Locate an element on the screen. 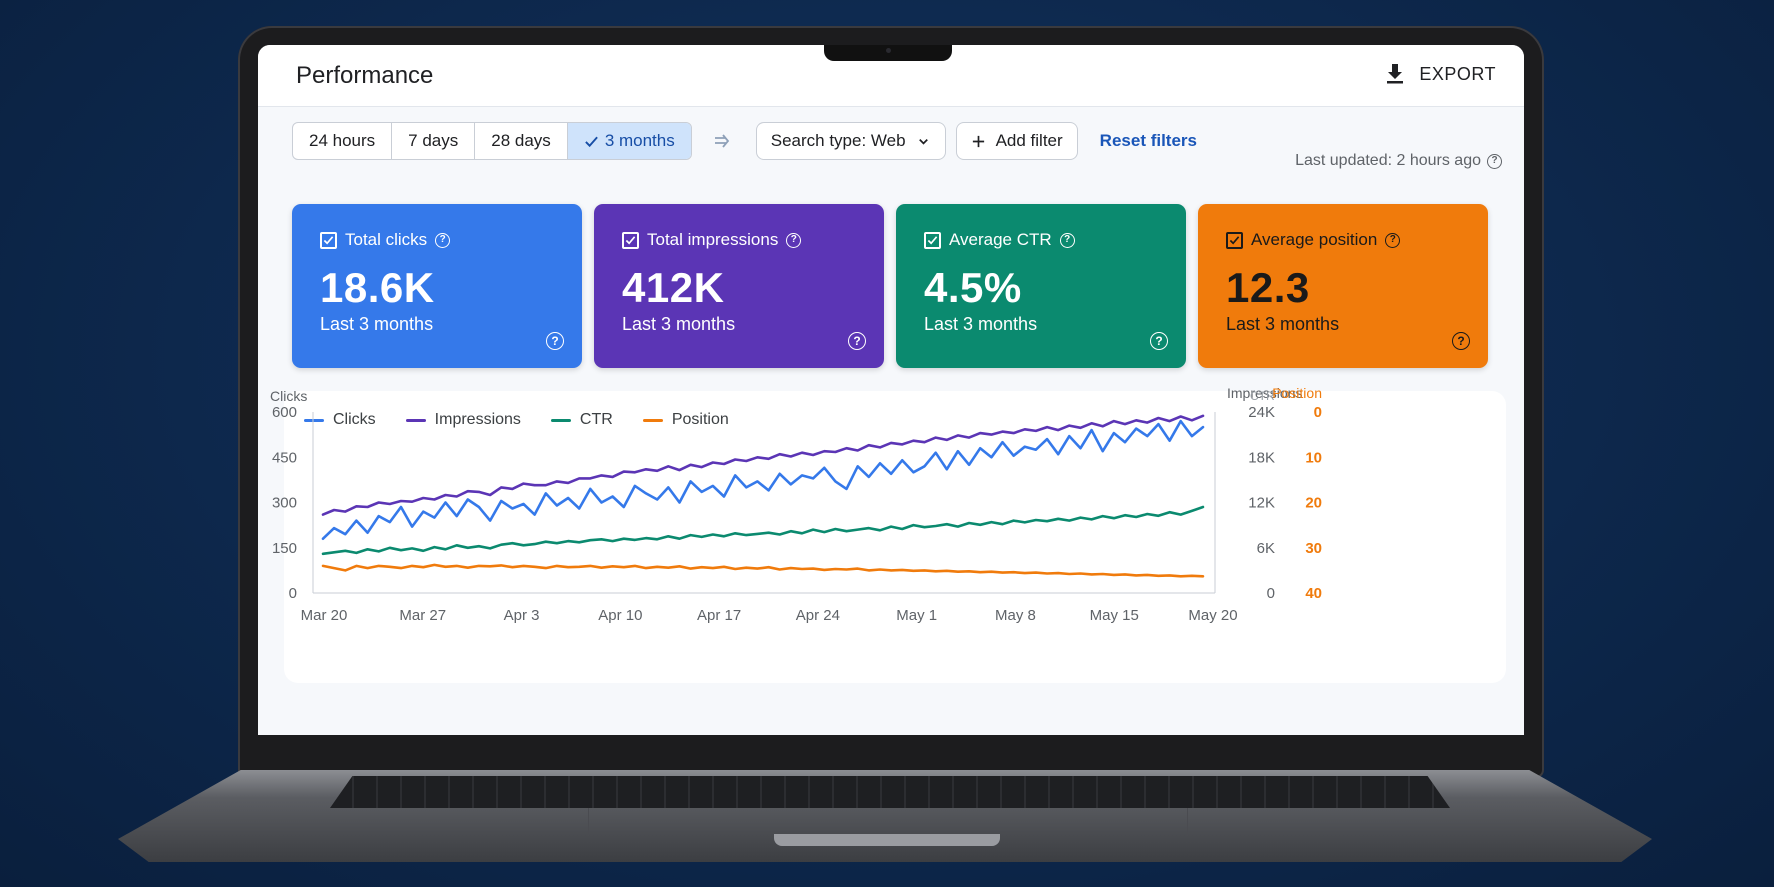  right-tick-label-impressions: 18K is located at coordinates (1261, 457).